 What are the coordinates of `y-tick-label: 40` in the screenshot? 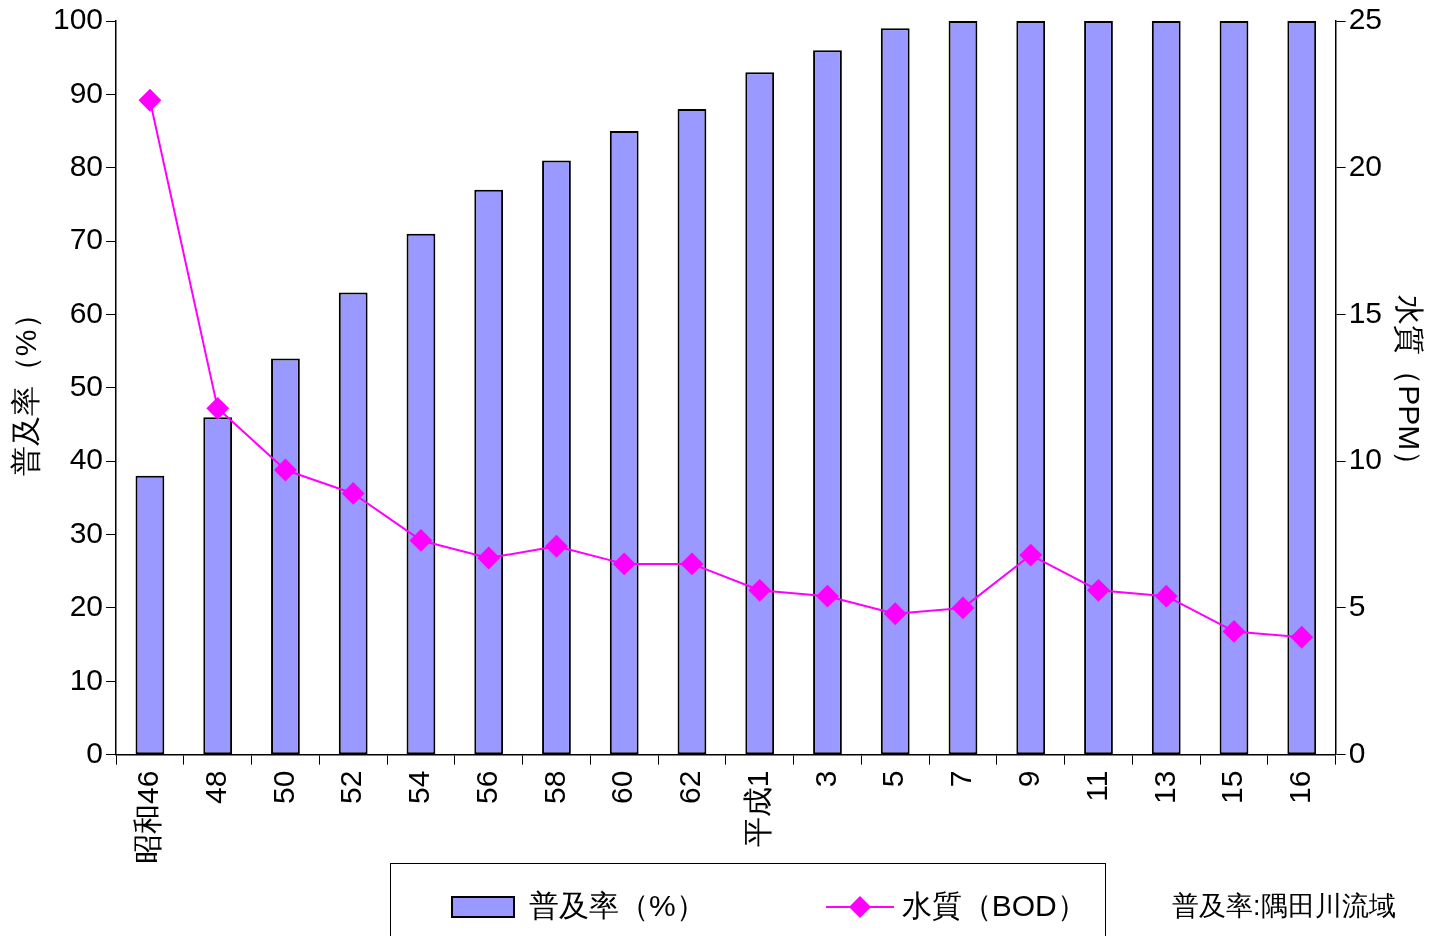 It's located at (86, 459).